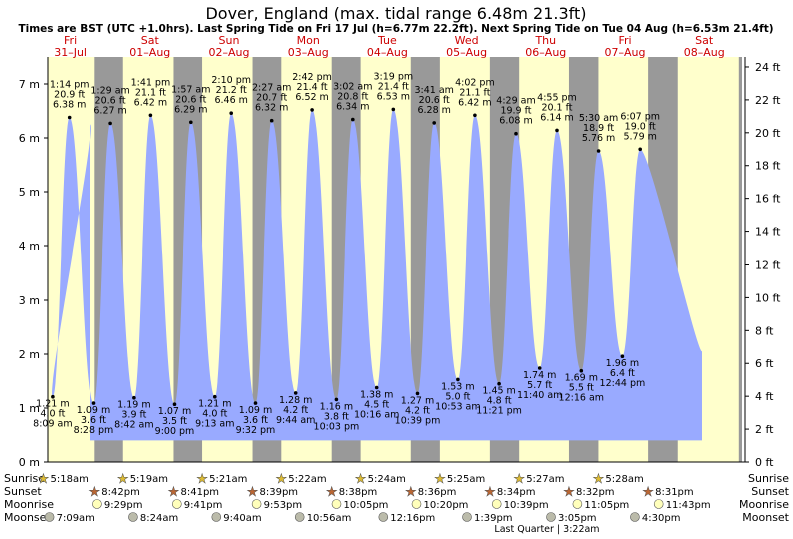 The height and width of the screenshot is (539, 793). Describe the element at coordinates (376, 395) in the screenshot. I see `tide-label-low: 1.38 m` at that location.